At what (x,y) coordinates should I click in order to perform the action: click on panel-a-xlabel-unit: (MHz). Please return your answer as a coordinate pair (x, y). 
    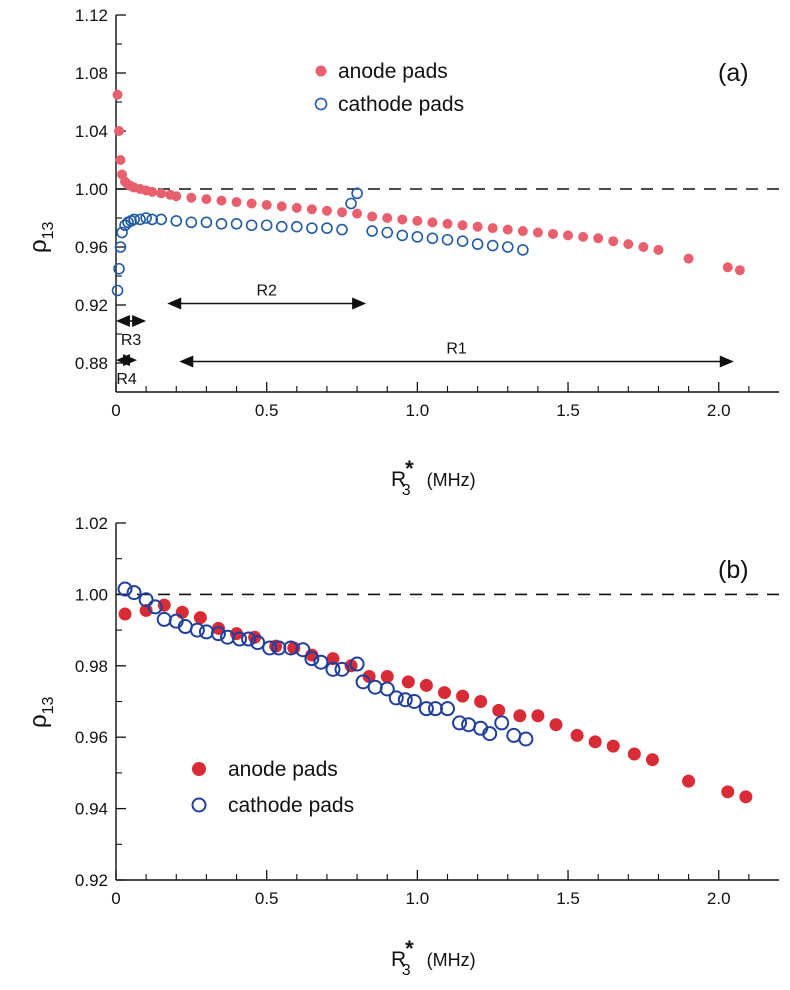
    Looking at the image, I should click on (451, 480).